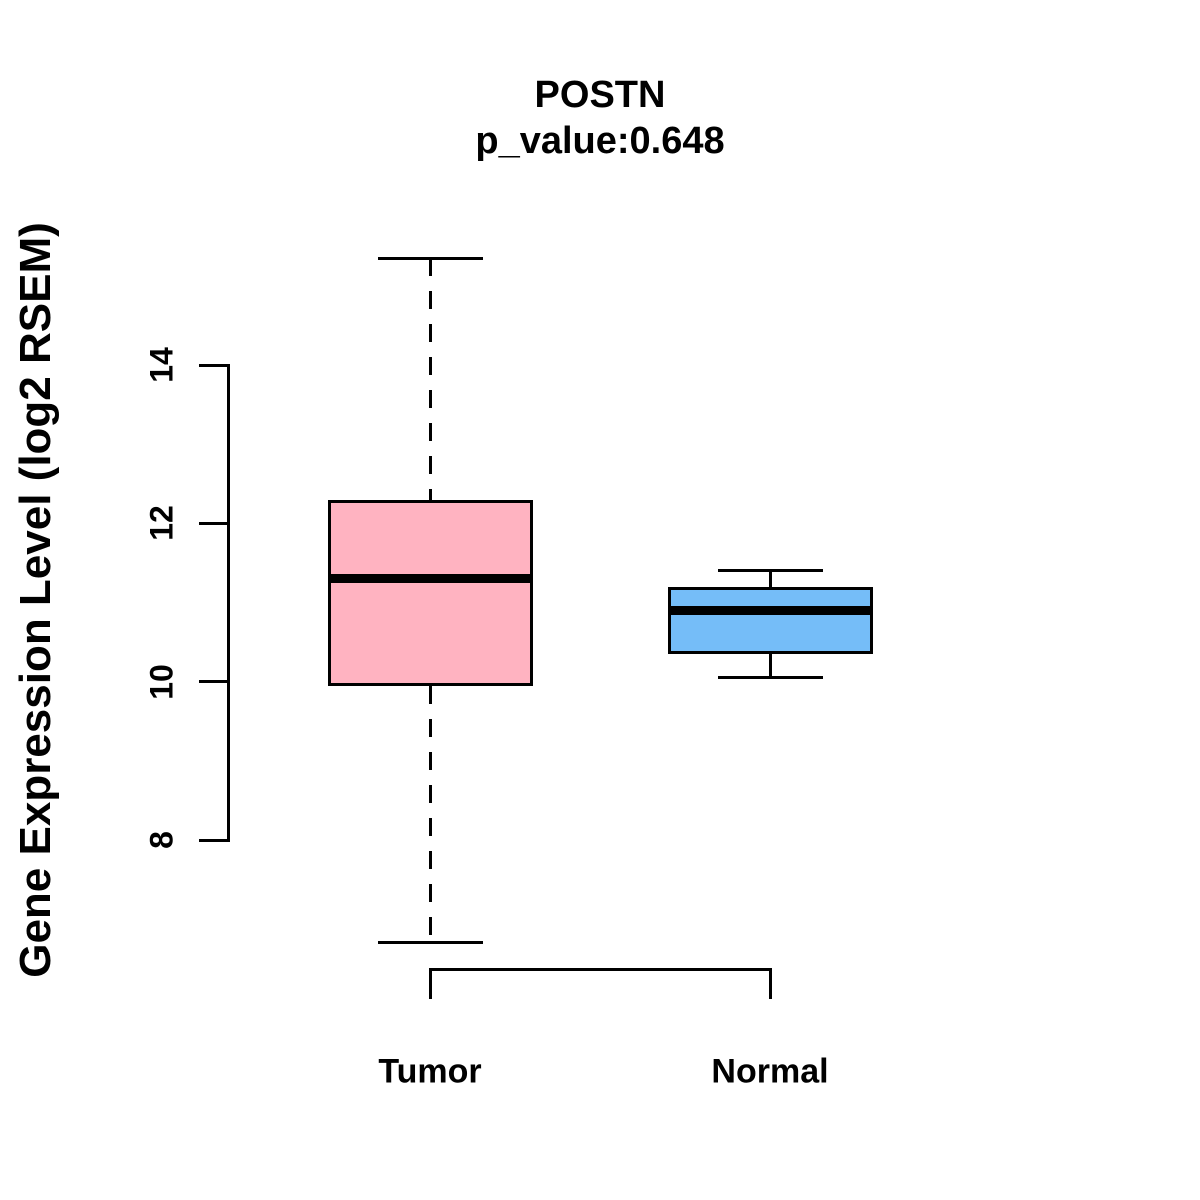 Image resolution: width=1200 pixels, height=1200 pixels. I want to click on chart-title-block: POSTN p_value:0.648, so click(600, 118).